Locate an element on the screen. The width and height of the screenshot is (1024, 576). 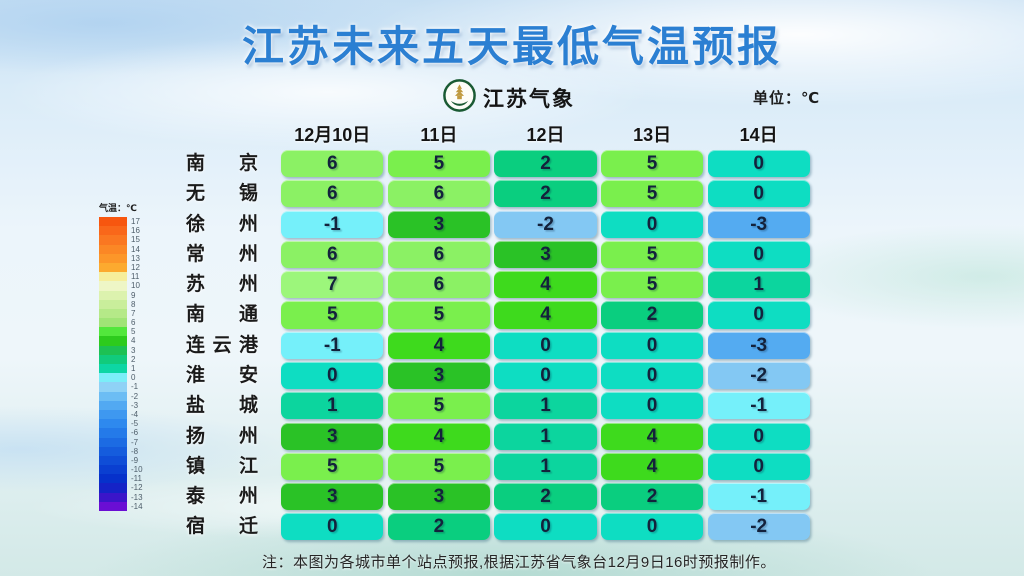
legend-entry: -13 is located at coordinates (121, 497).